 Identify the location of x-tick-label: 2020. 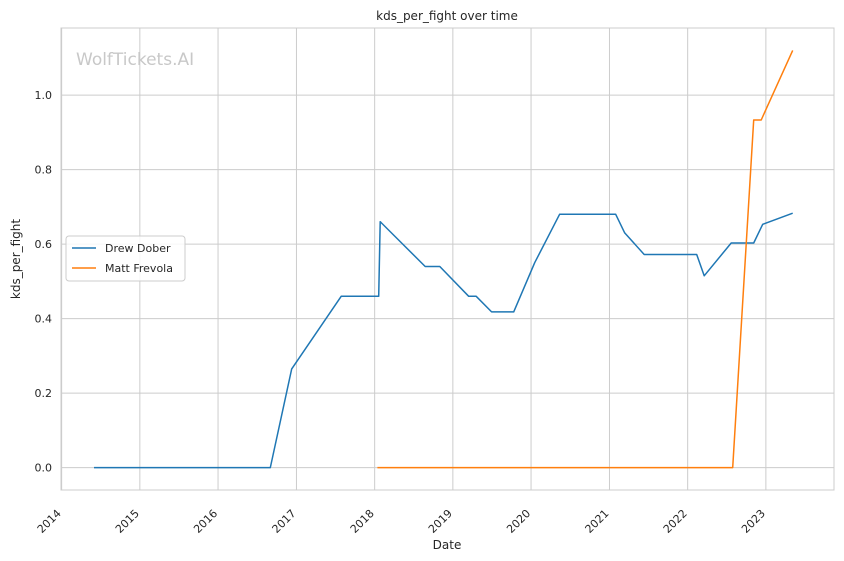
(518, 521).